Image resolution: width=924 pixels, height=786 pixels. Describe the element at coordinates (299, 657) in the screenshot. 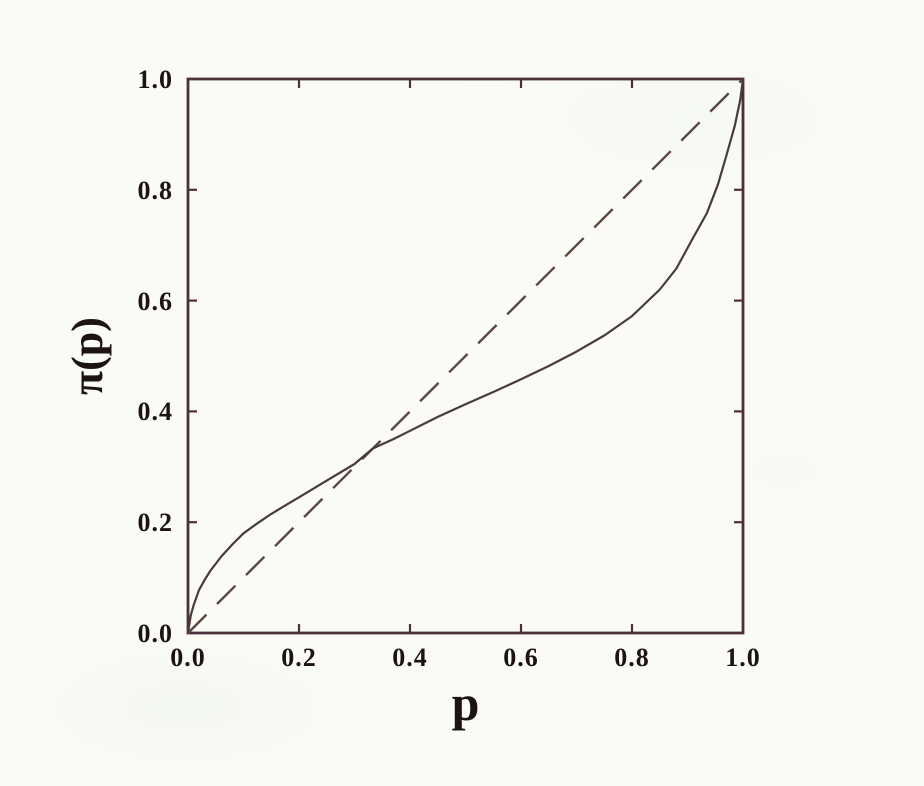

I see `x-tick-label: 0.2` at that location.